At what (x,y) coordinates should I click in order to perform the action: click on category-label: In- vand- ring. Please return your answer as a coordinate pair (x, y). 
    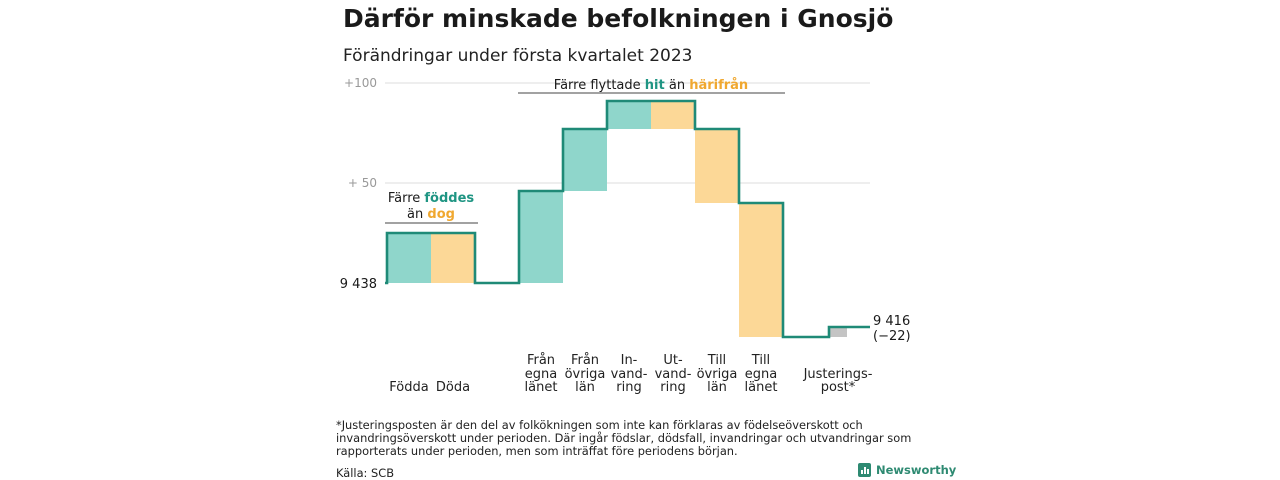
    Looking at the image, I should click on (629, 374).